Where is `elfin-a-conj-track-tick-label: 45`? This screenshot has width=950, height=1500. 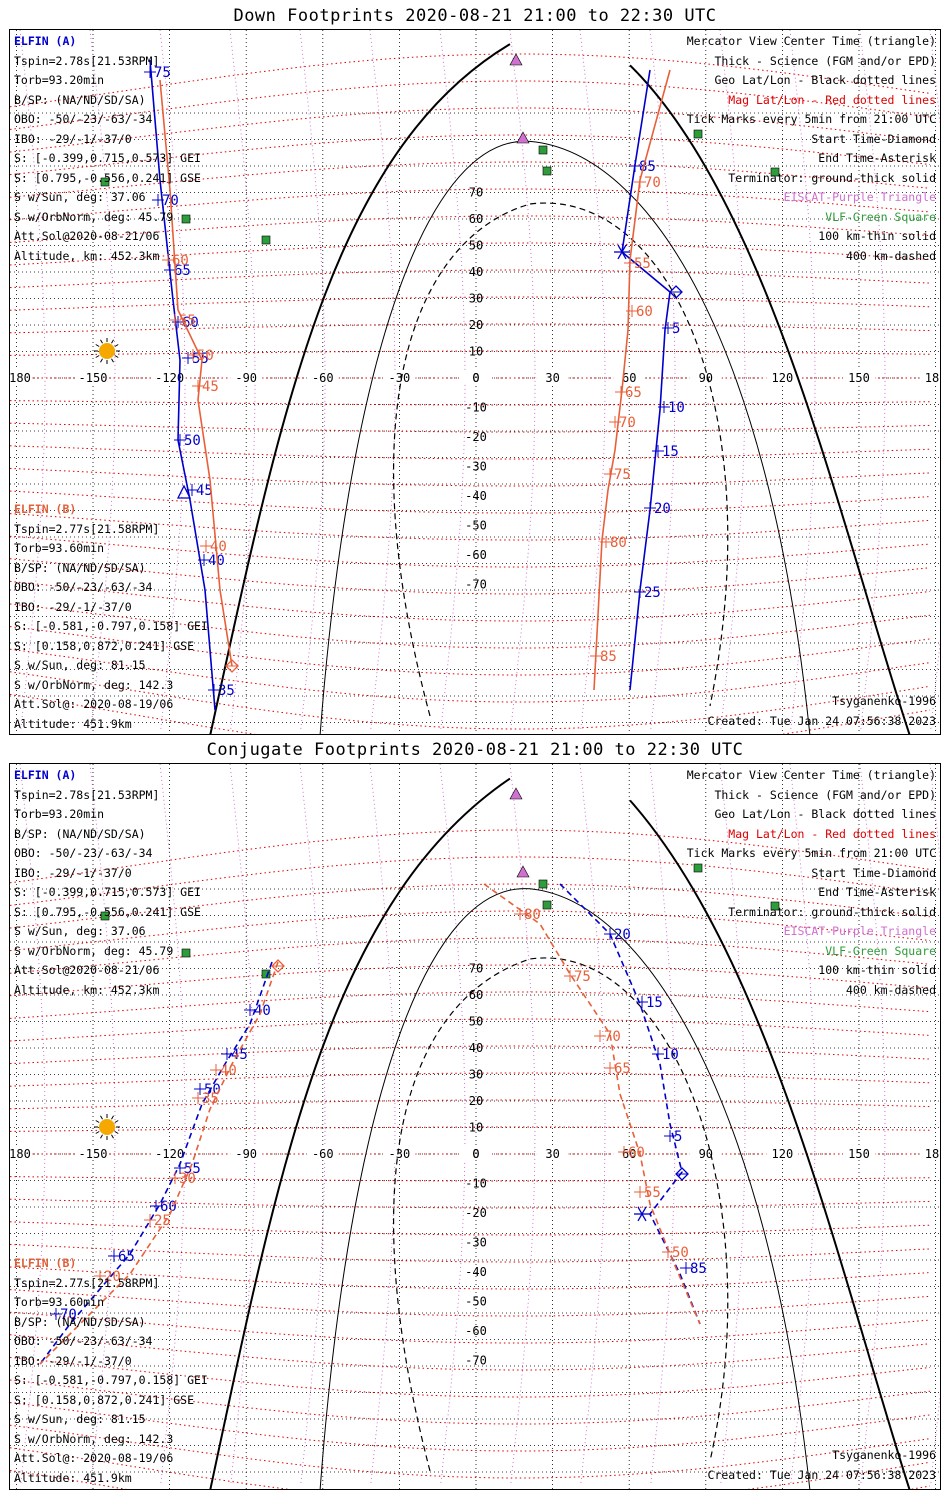 elfin-a-conj-track-tick-label: 45 is located at coordinates (239, 1055).